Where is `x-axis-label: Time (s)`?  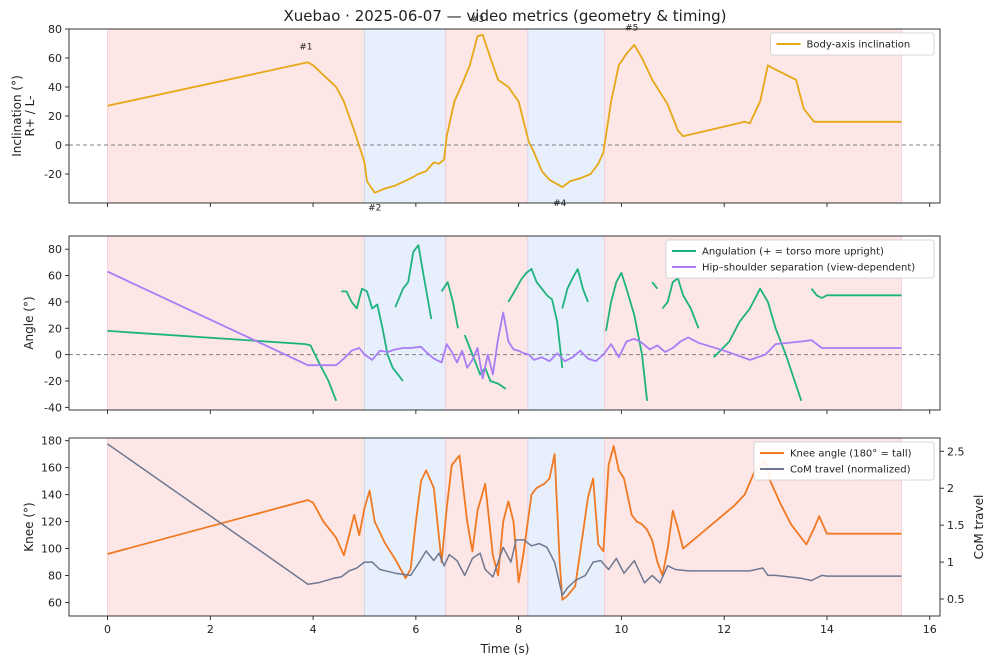
x-axis-label: Time (s) is located at coordinates (505, 649).